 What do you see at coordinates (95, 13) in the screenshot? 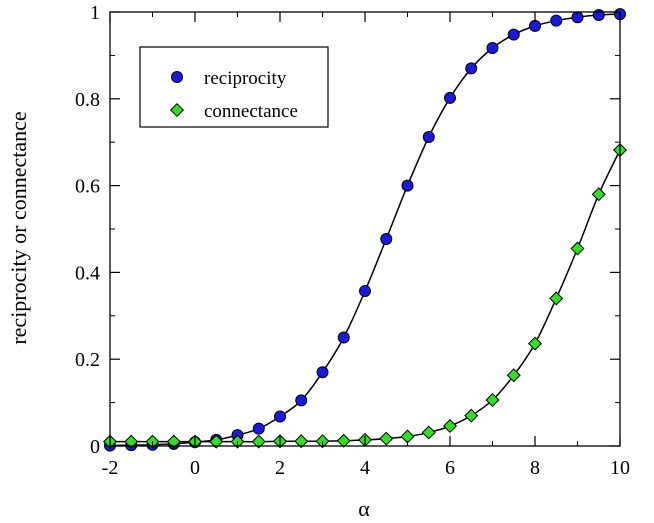
I see `y-tick-label: 1` at bounding box center [95, 13].